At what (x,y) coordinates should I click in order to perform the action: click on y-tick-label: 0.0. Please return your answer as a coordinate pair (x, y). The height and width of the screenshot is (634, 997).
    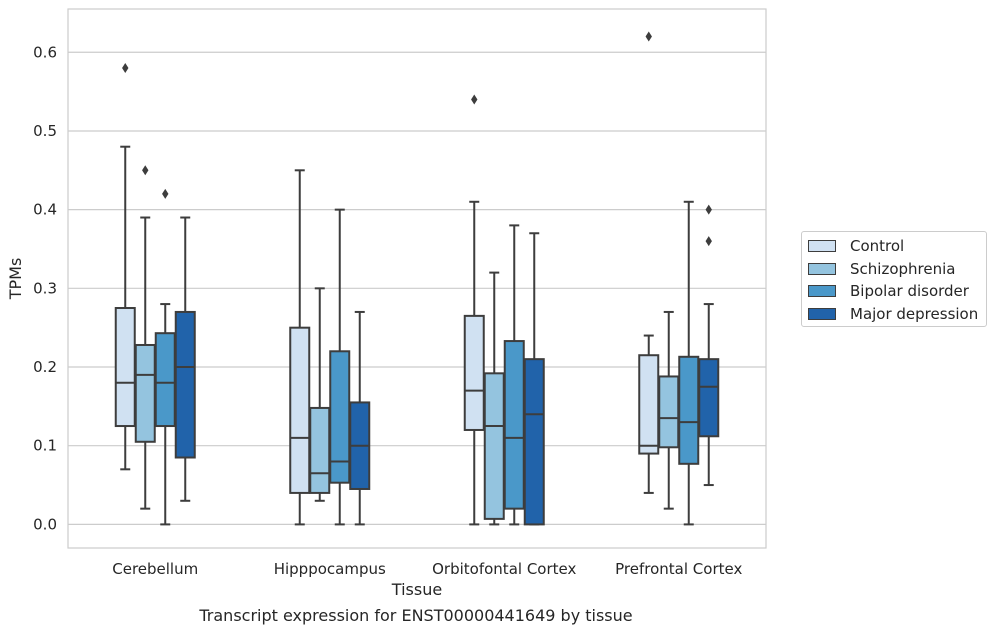
    Looking at the image, I should click on (45, 524).